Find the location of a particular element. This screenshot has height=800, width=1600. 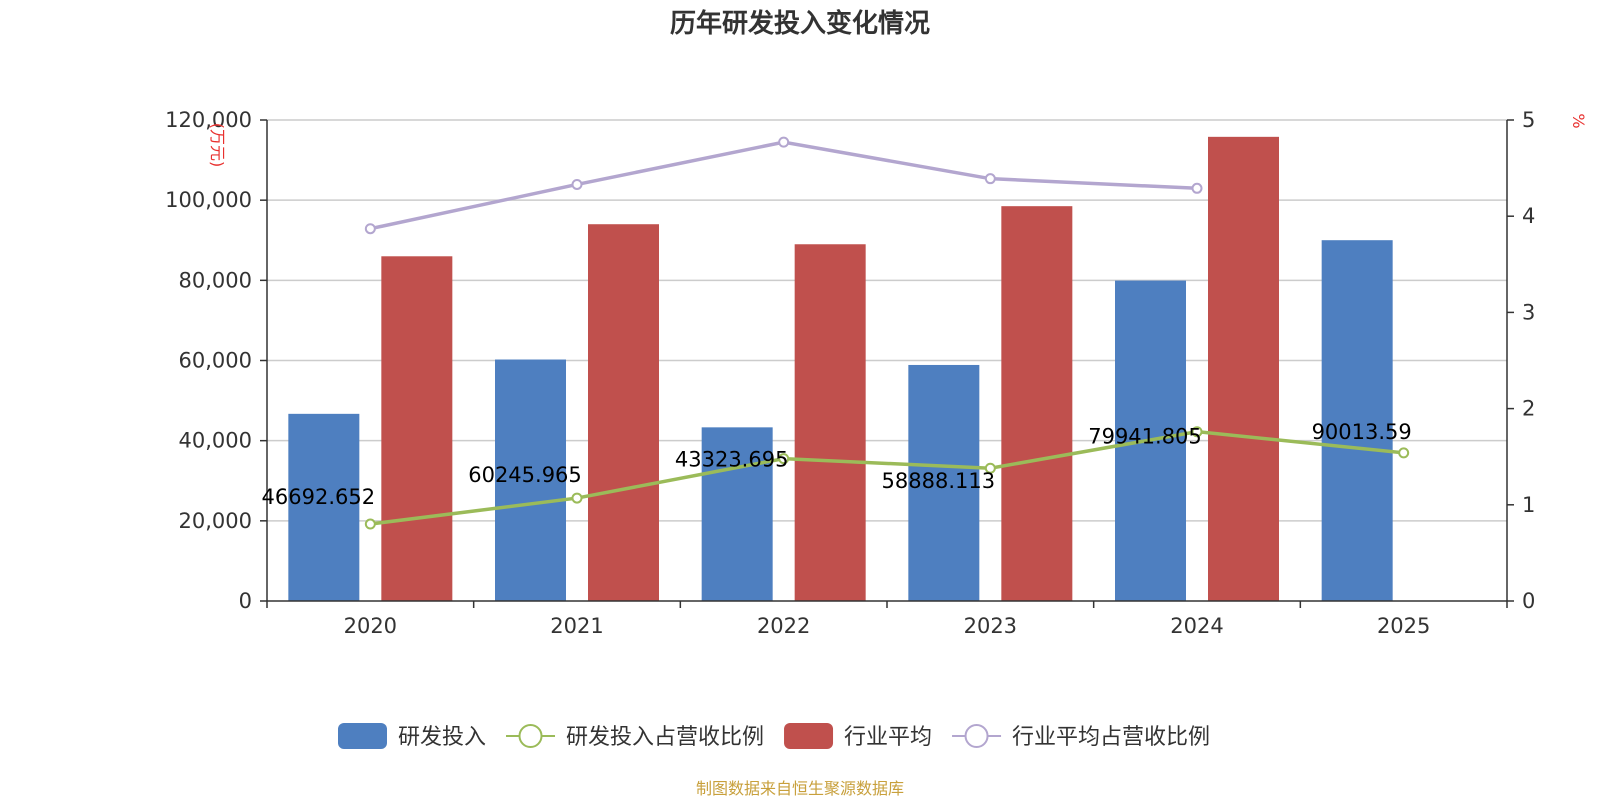

legend-label: 行业平均占营收比例 is located at coordinates (1111, 737).